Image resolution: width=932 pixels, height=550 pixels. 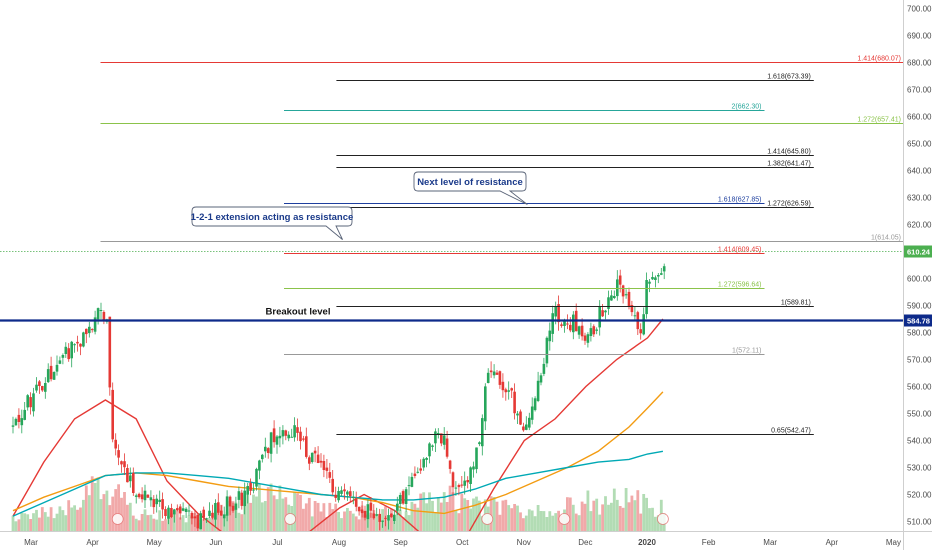 What do you see at coordinates (277, 542) in the screenshot?
I see `x-tick-label: Jul` at bounding box center [277, 542].